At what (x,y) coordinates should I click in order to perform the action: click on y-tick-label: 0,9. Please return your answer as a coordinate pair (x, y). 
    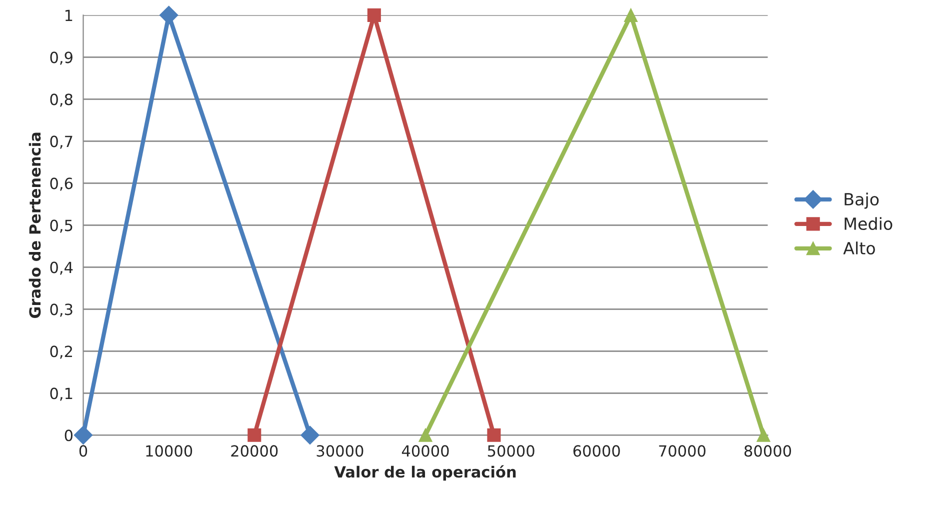
    Looking at the image, I should click on (61, 58).